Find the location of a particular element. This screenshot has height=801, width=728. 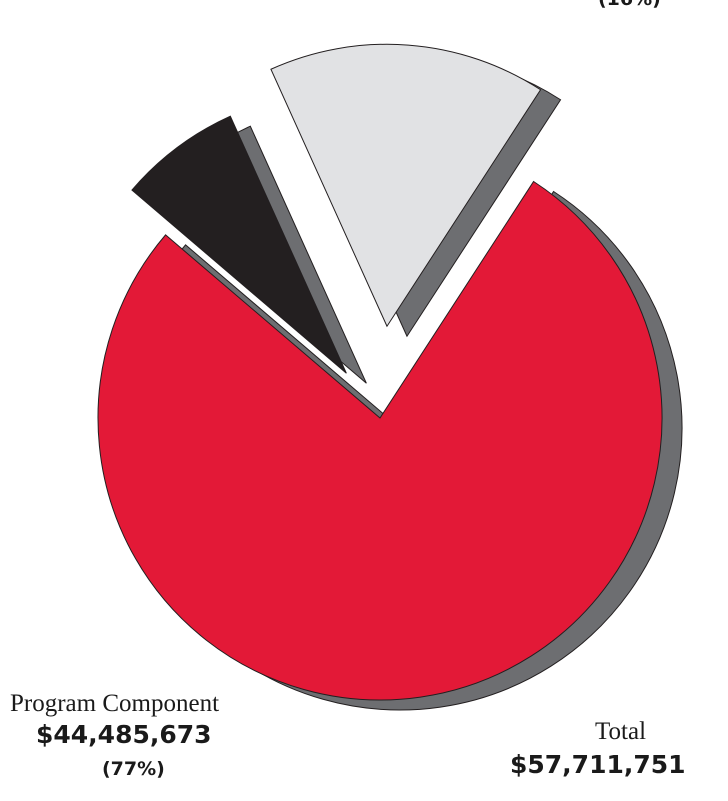

total-amount: $57,711,751 is located at coordinates (598, 764).